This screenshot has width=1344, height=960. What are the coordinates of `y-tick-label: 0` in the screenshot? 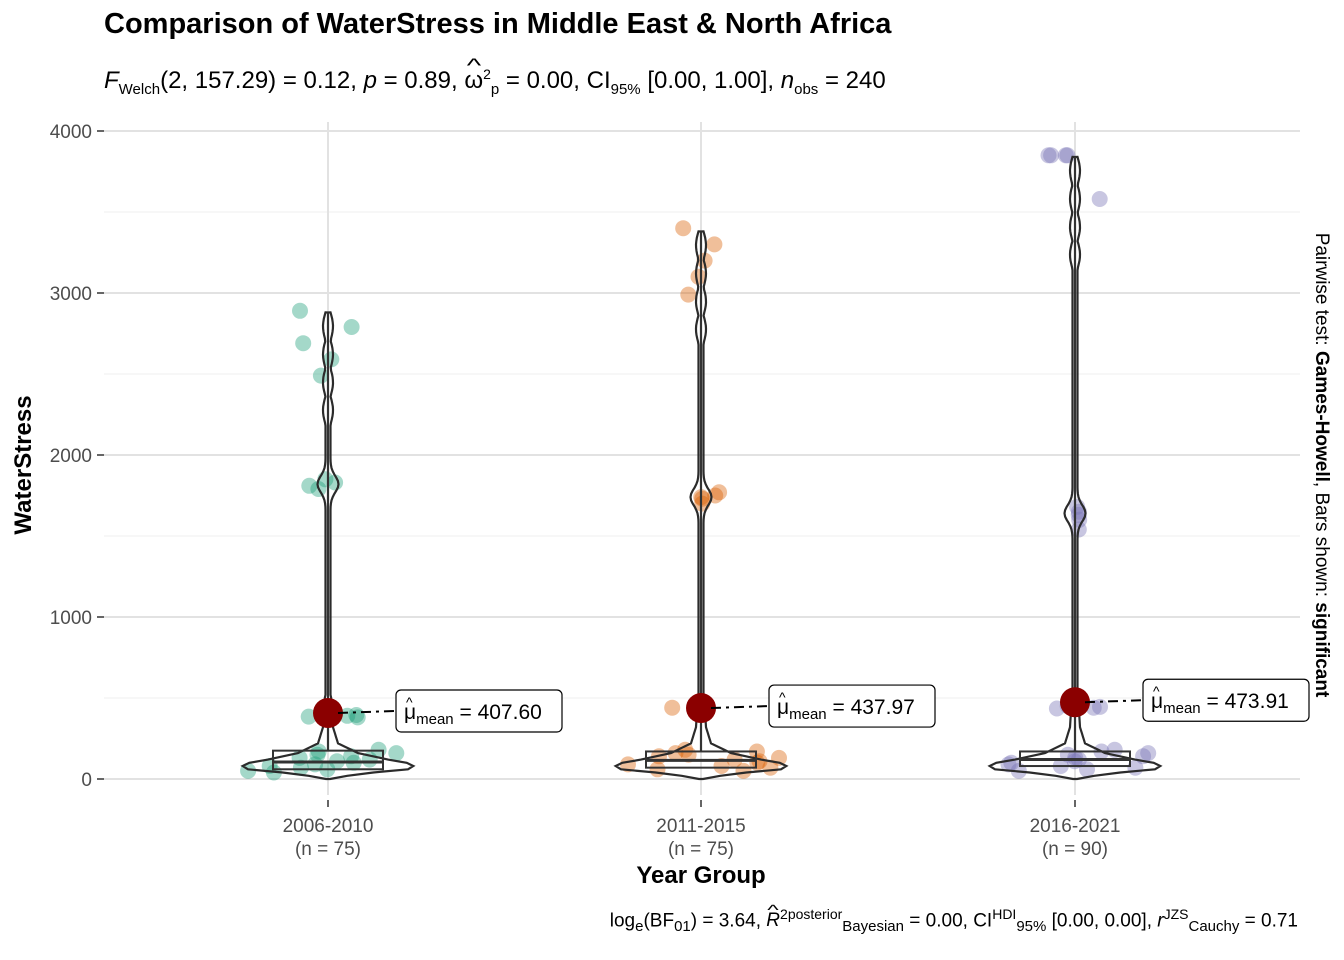 It's located at (86, 780).